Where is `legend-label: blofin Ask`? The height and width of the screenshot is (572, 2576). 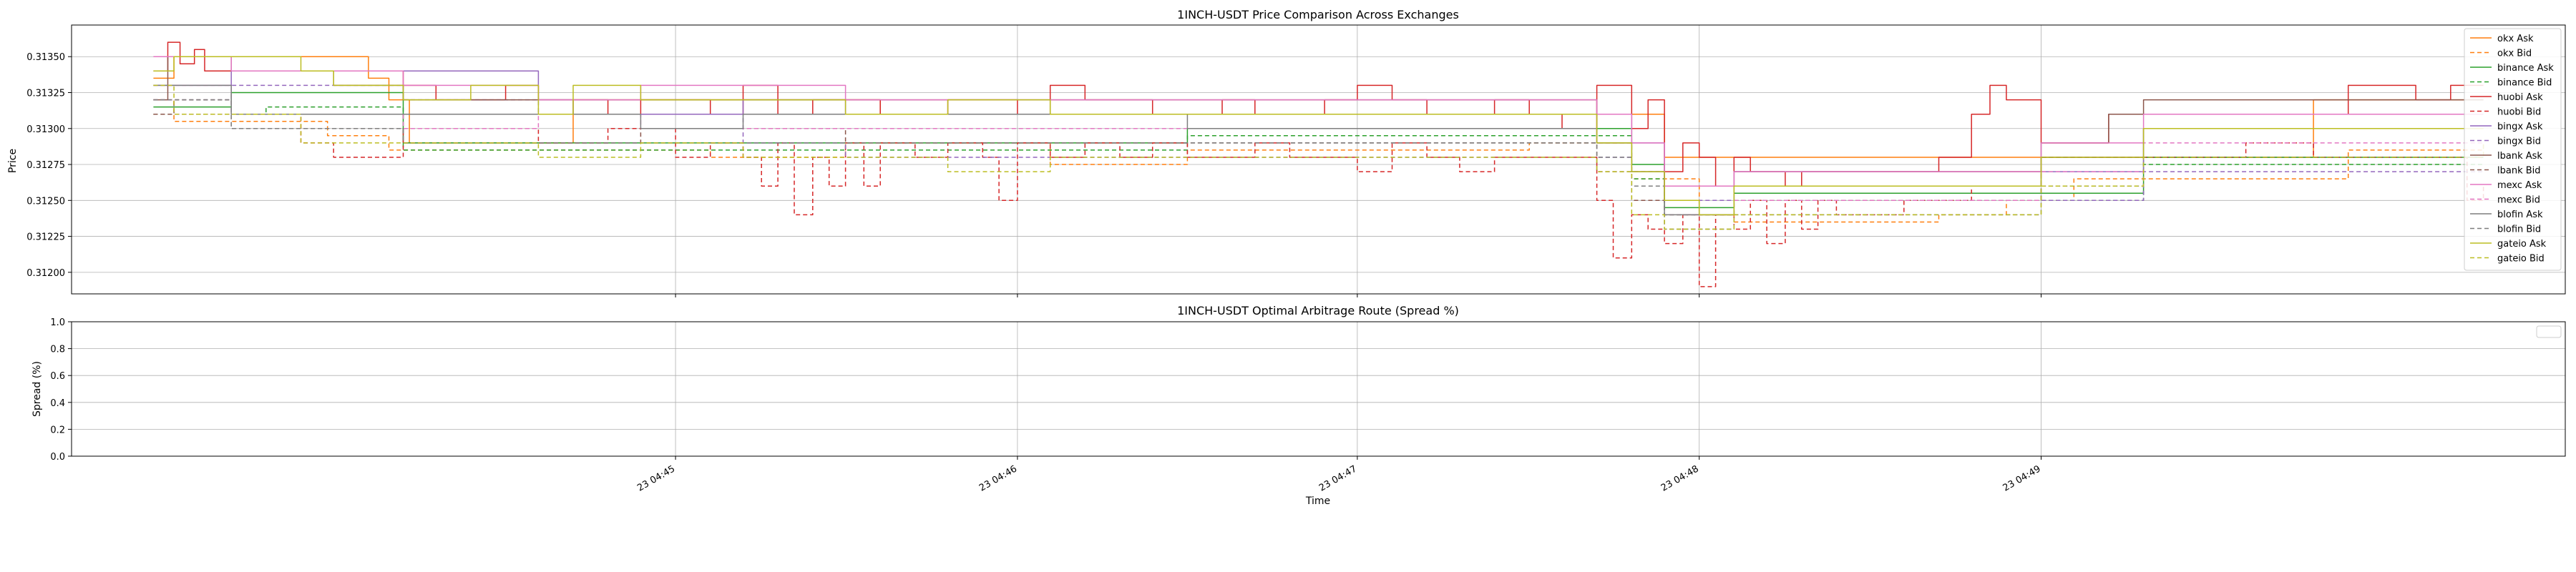 legend-label: blofin Ask is located at coordinates (2520, 214).